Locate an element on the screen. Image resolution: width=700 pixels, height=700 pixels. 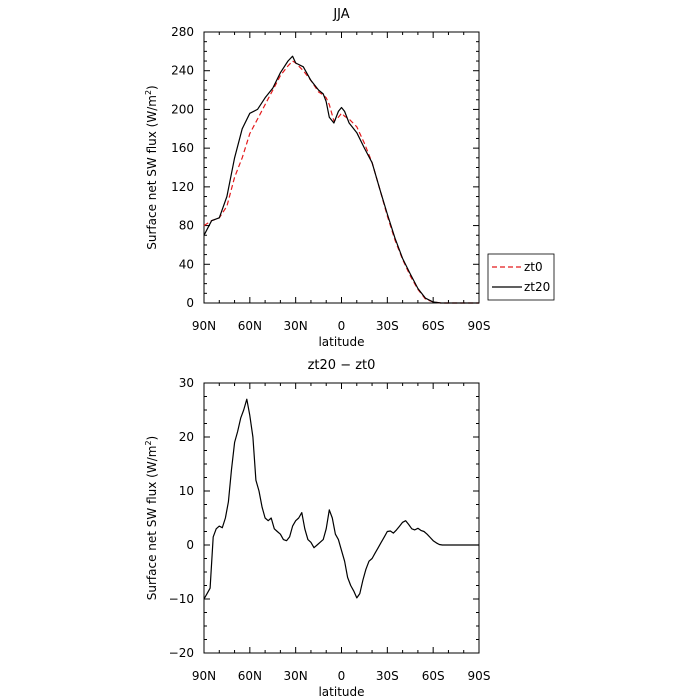
chart-title: zt20 − zt0 is located at coordinates (342, 365).